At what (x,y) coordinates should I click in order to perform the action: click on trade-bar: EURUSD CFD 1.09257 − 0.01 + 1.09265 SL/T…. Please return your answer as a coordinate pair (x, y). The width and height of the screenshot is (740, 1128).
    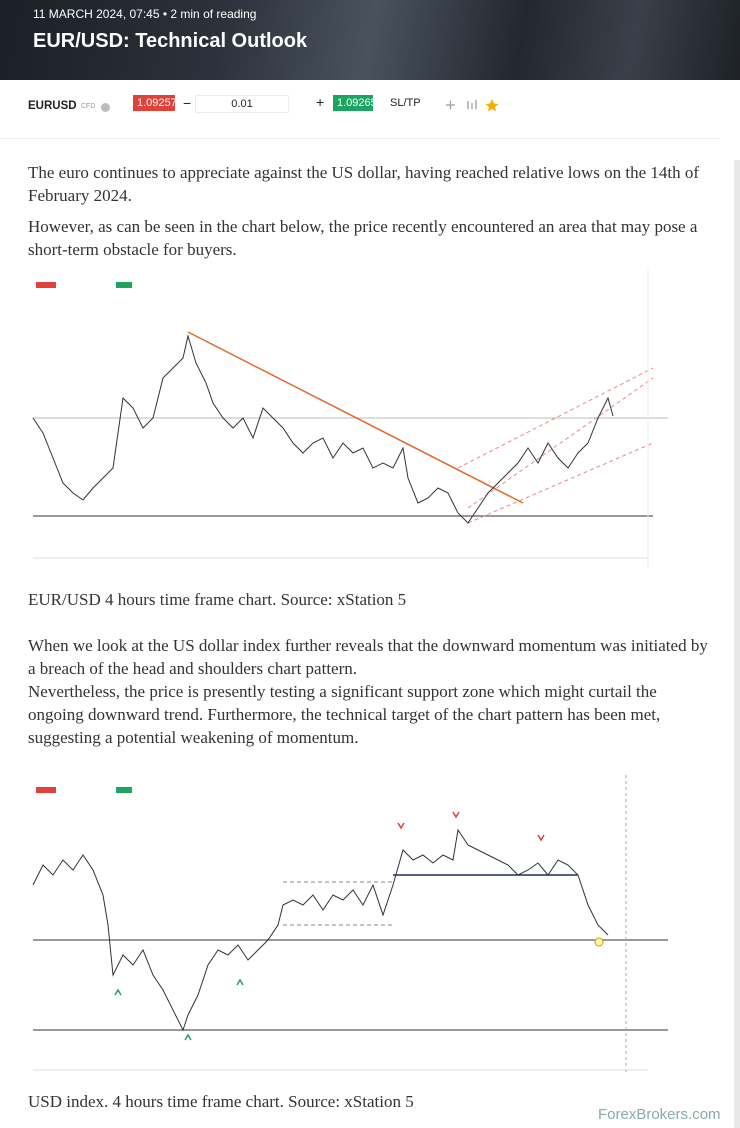
    Looking at the image, I should click on (360, 108).